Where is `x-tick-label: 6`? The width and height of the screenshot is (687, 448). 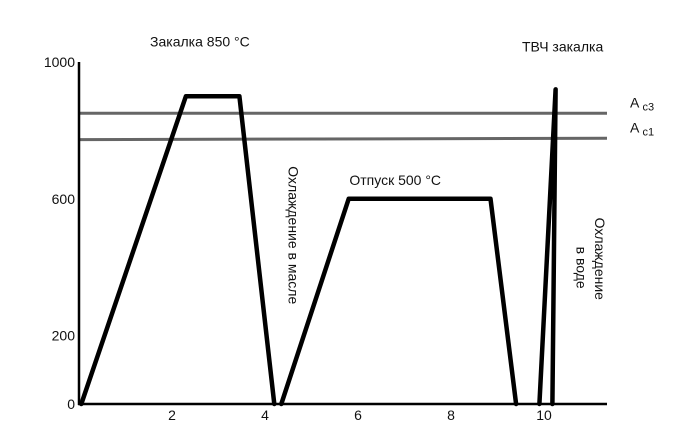 x-tick-label: 6 is located at coordinates (358, 415).